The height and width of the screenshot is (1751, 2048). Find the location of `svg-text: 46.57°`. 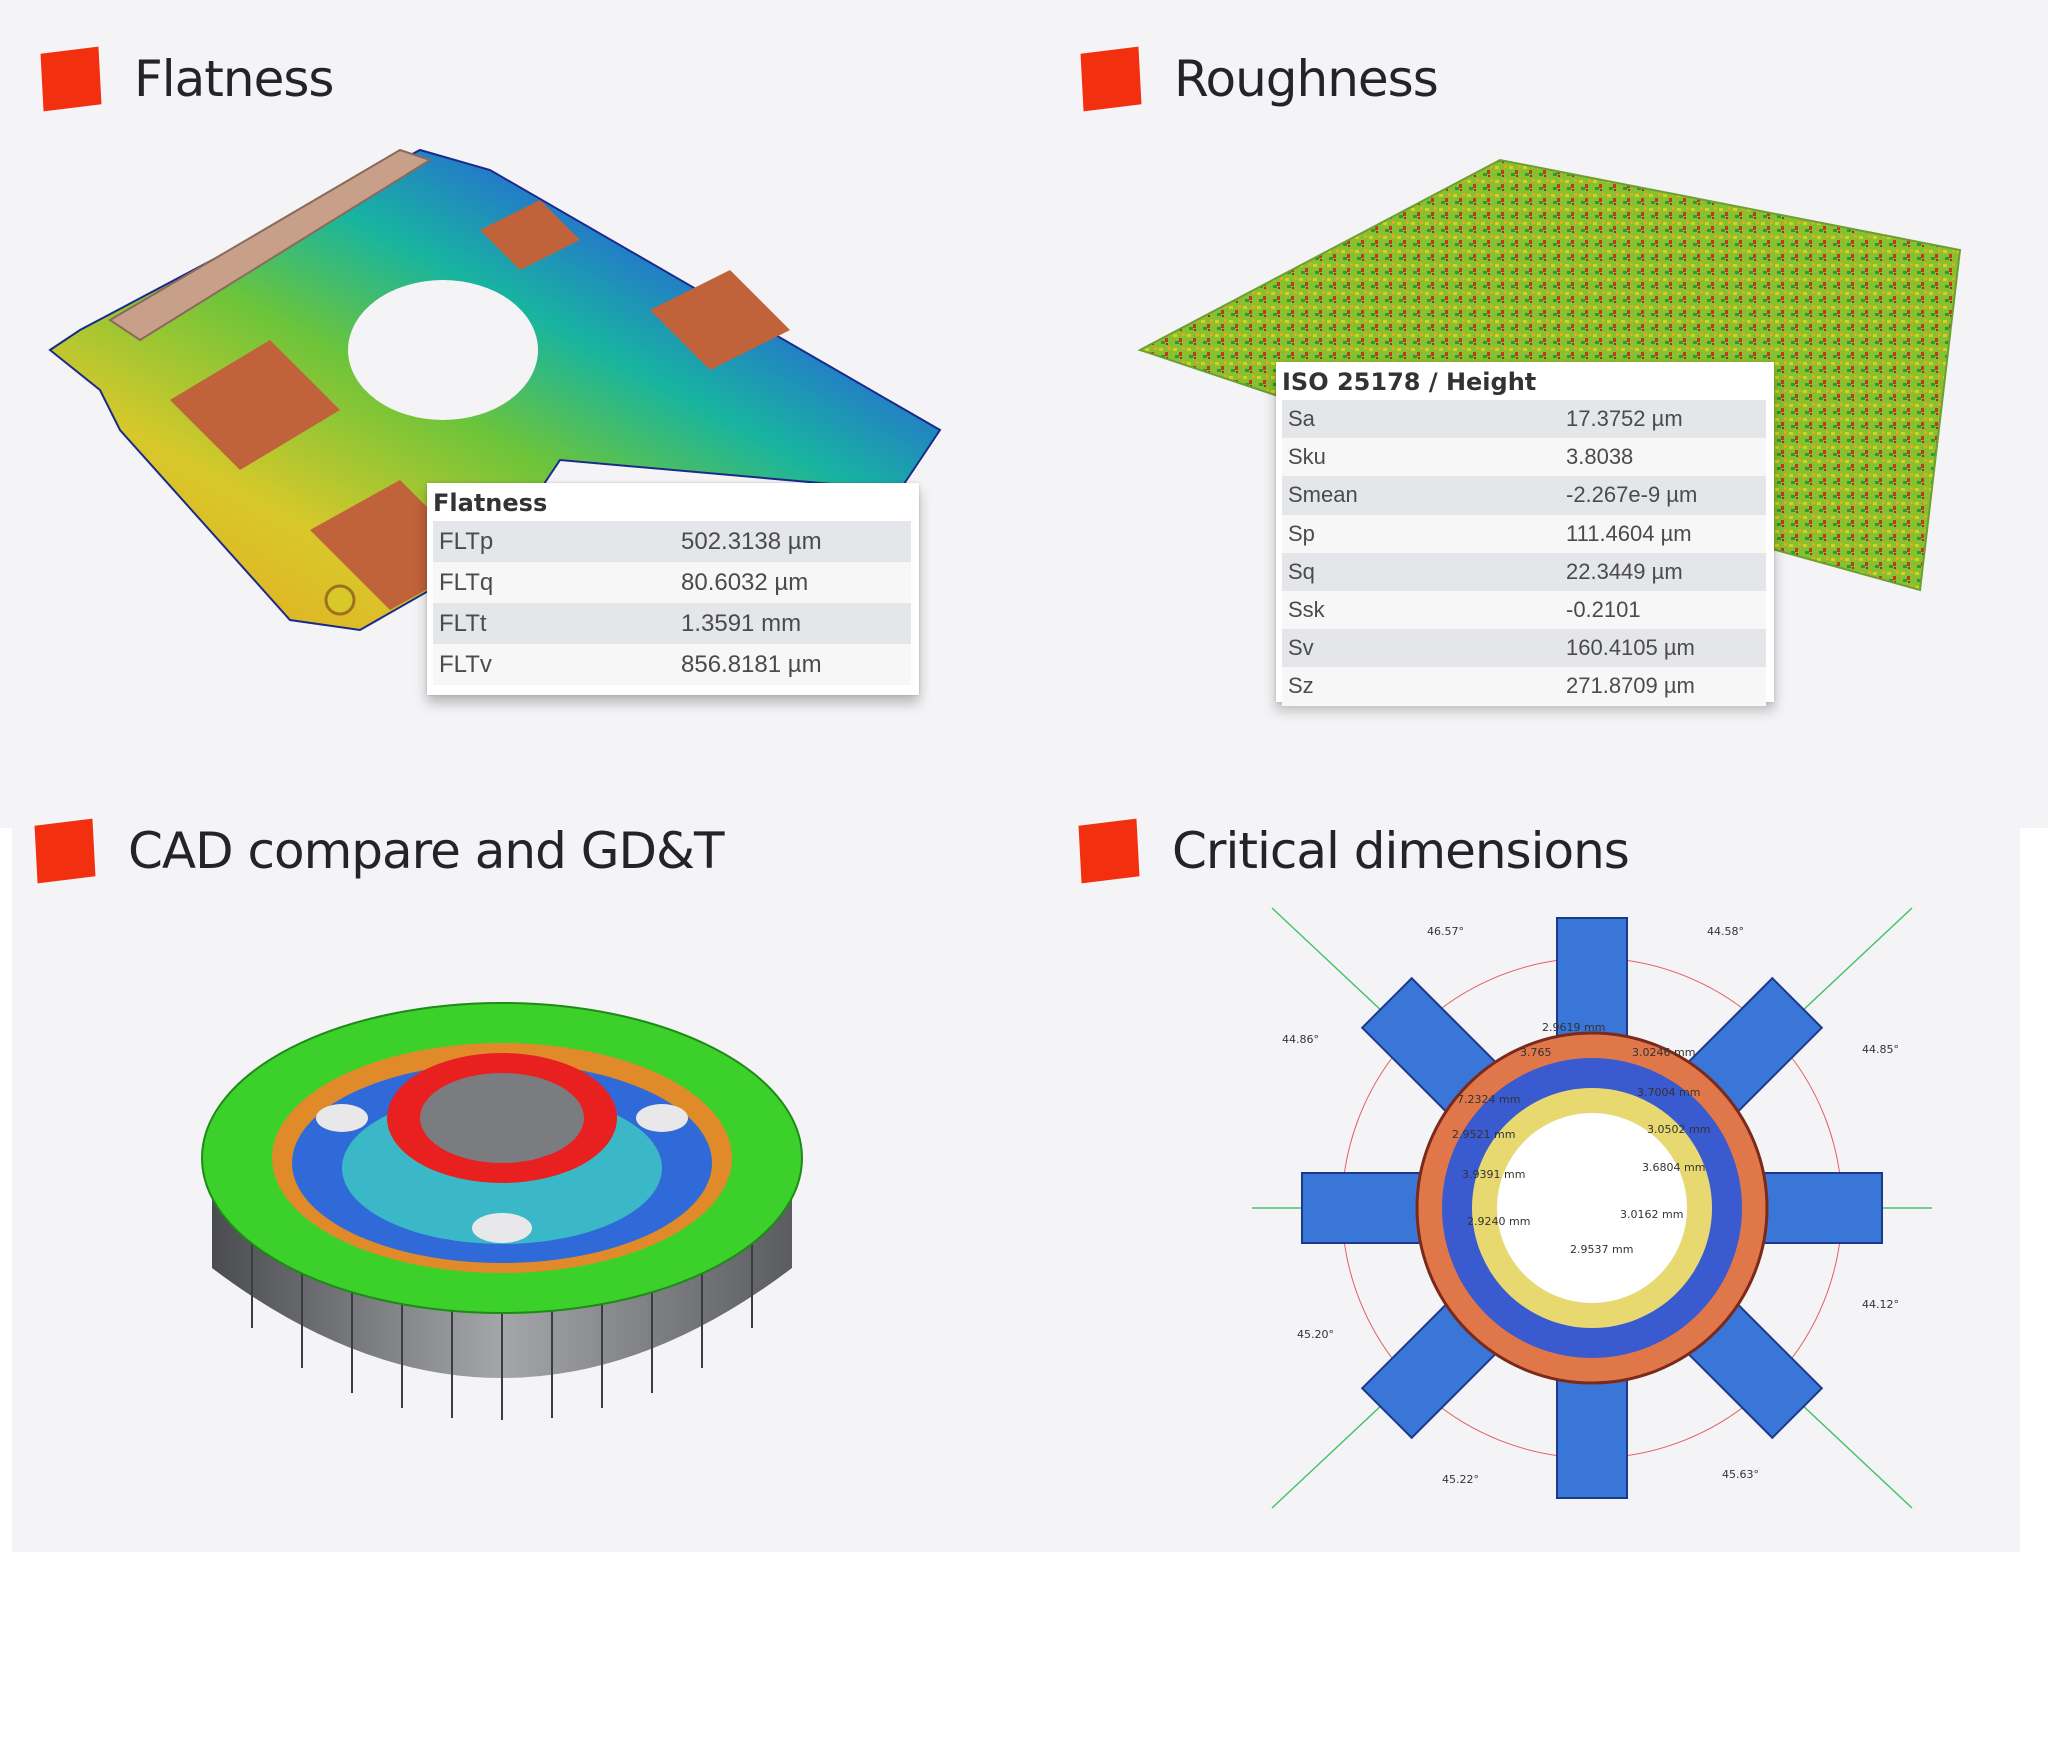

svg-text: 46.57° is located at coordinates (1445, 931).